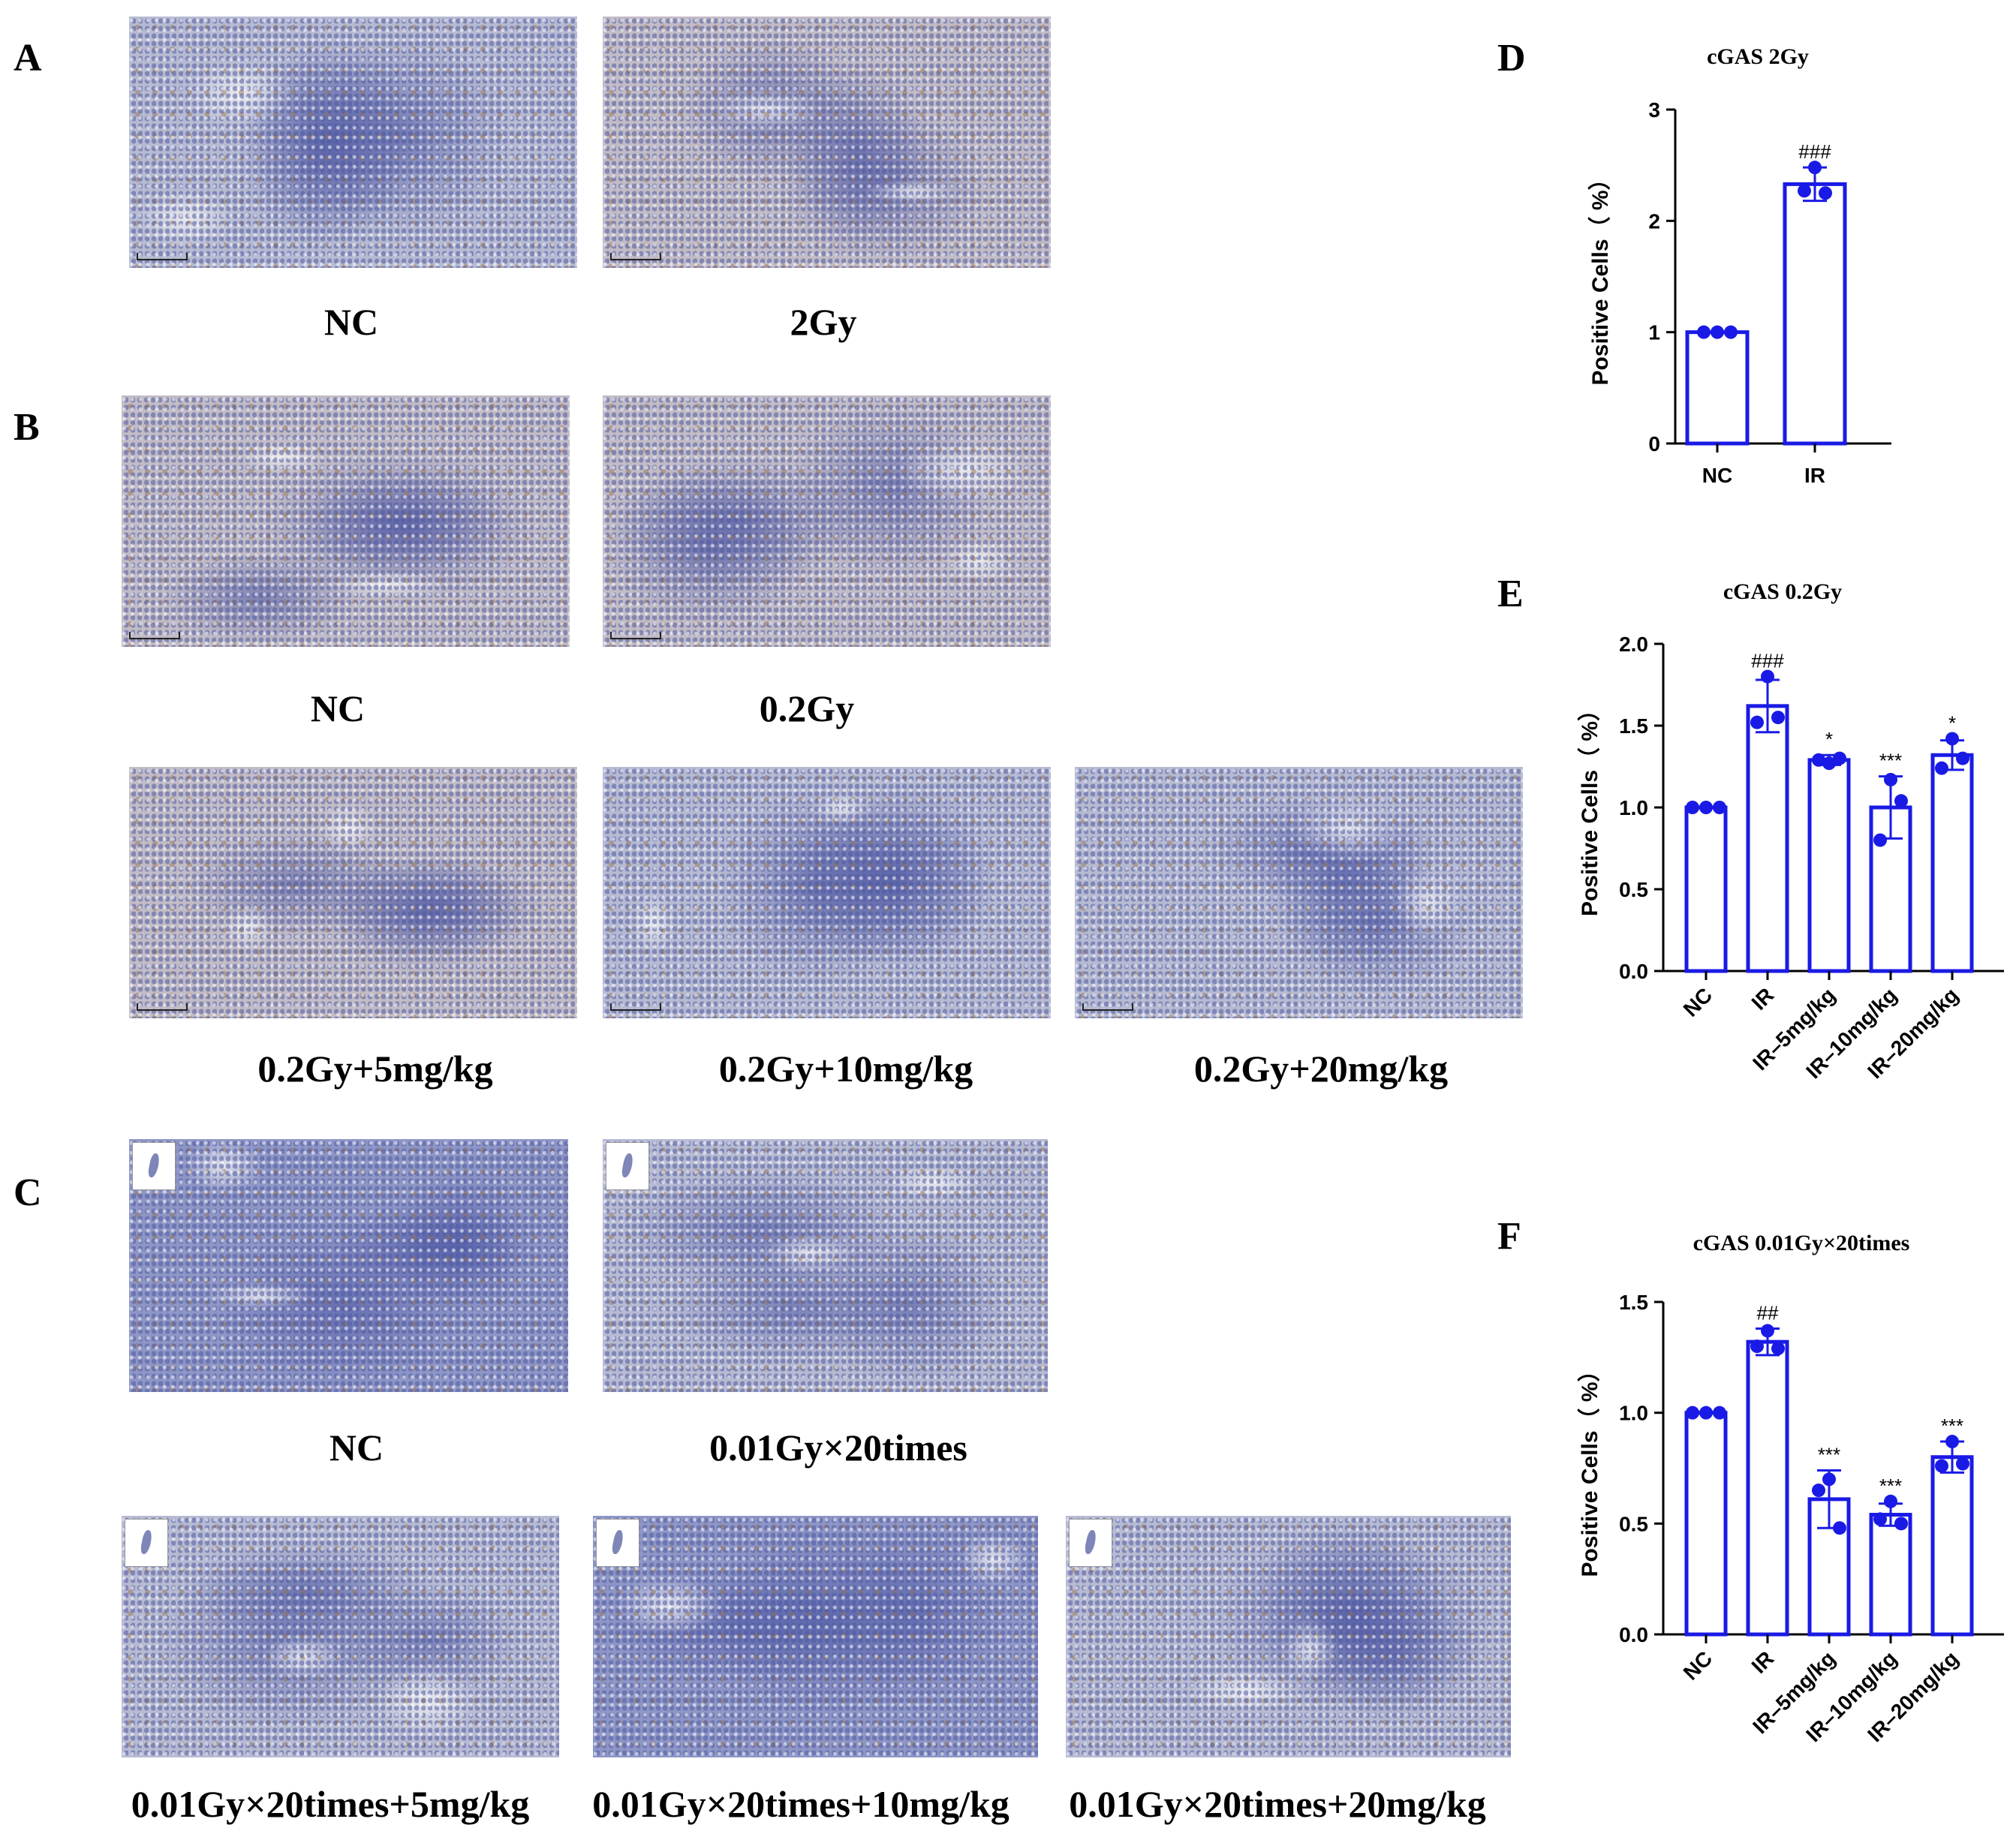  What do you see at coordinates (356, 1448) in the screenshot?
I see `caption-c-nc: NC` at bounding box center [356, 1448].